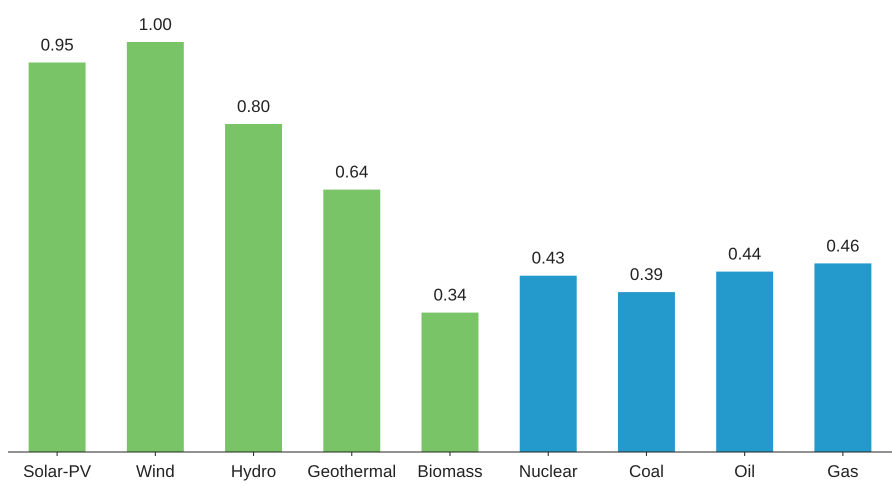  Describe the element at coordinates (450, 295) in the screenshot. I see `data-label: 0.34` at that location.